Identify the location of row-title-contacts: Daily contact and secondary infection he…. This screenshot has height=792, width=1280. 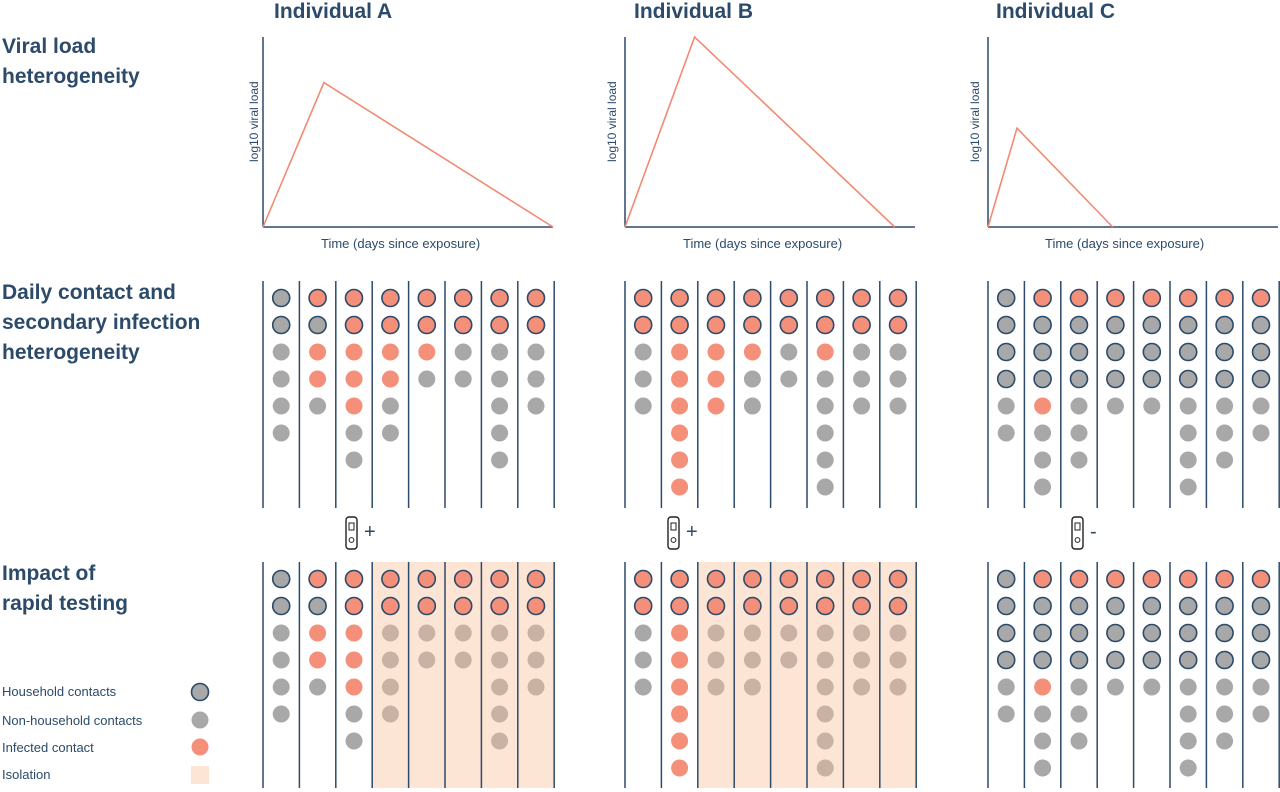
(101, 322).